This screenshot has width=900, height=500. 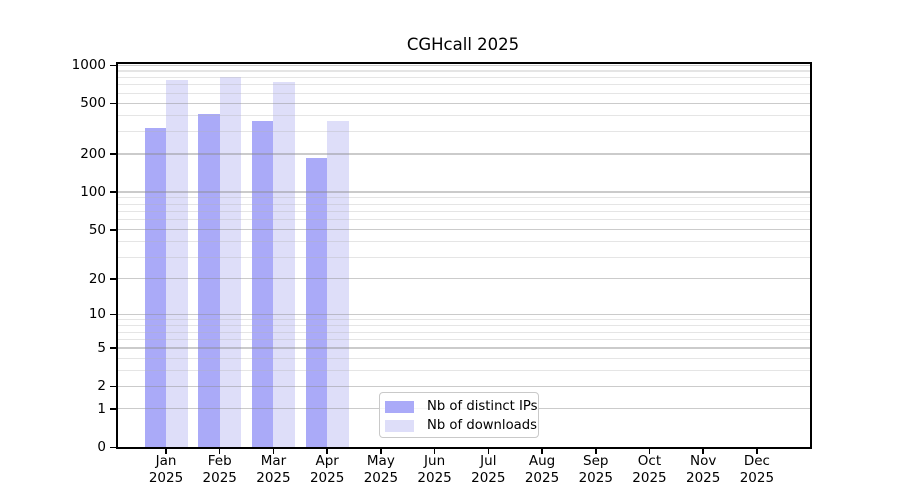 What do you see at coordinates (101, 386) in the screenshot?
I see `y-tick-label-2: 2` at bounding box center [101, 386].